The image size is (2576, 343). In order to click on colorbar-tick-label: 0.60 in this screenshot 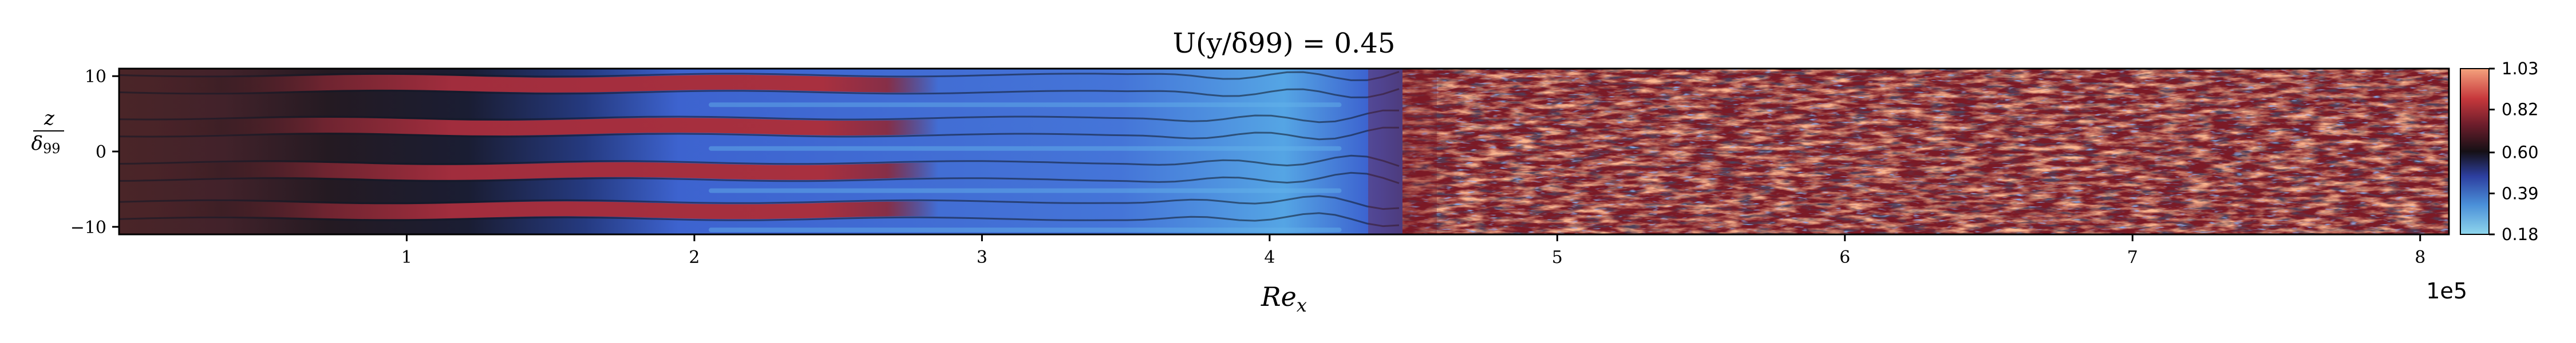, I will do `click(2520, 152)`.